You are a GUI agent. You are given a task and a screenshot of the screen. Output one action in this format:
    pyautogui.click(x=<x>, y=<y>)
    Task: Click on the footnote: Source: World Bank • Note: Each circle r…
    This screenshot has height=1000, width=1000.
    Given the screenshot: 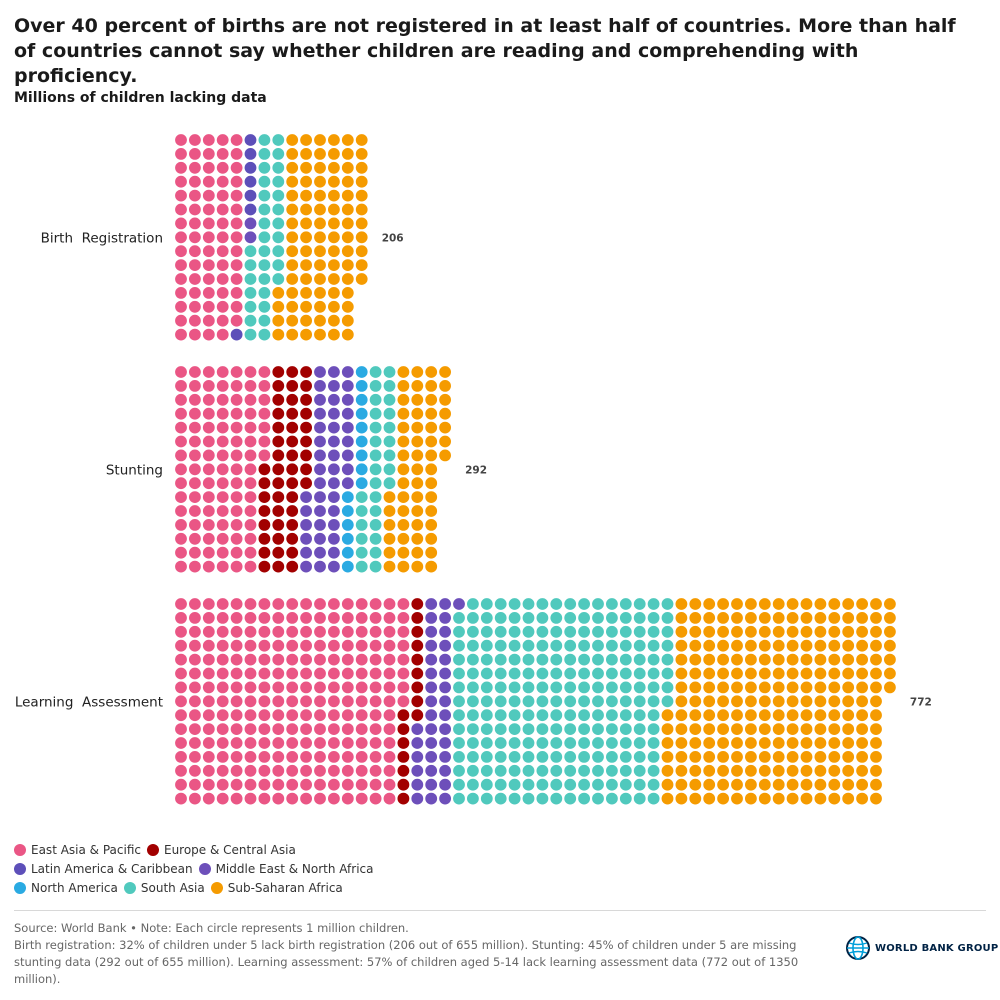 What is the action you would take?
    pyautogui.click(x=414, y=954)
    